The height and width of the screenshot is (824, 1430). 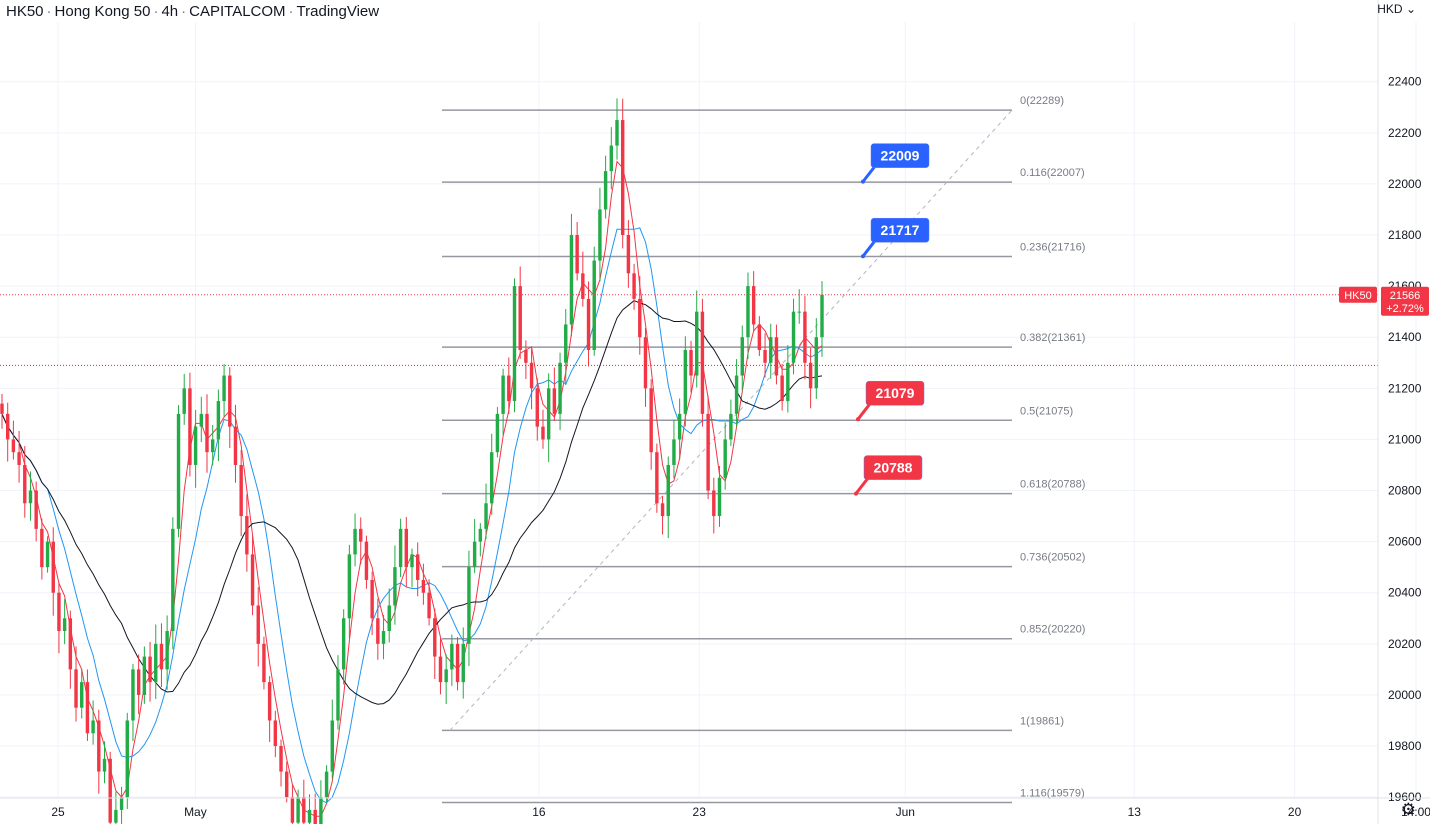 I want to click on y-tick-label: 20800, so click(x=1405, y=491).